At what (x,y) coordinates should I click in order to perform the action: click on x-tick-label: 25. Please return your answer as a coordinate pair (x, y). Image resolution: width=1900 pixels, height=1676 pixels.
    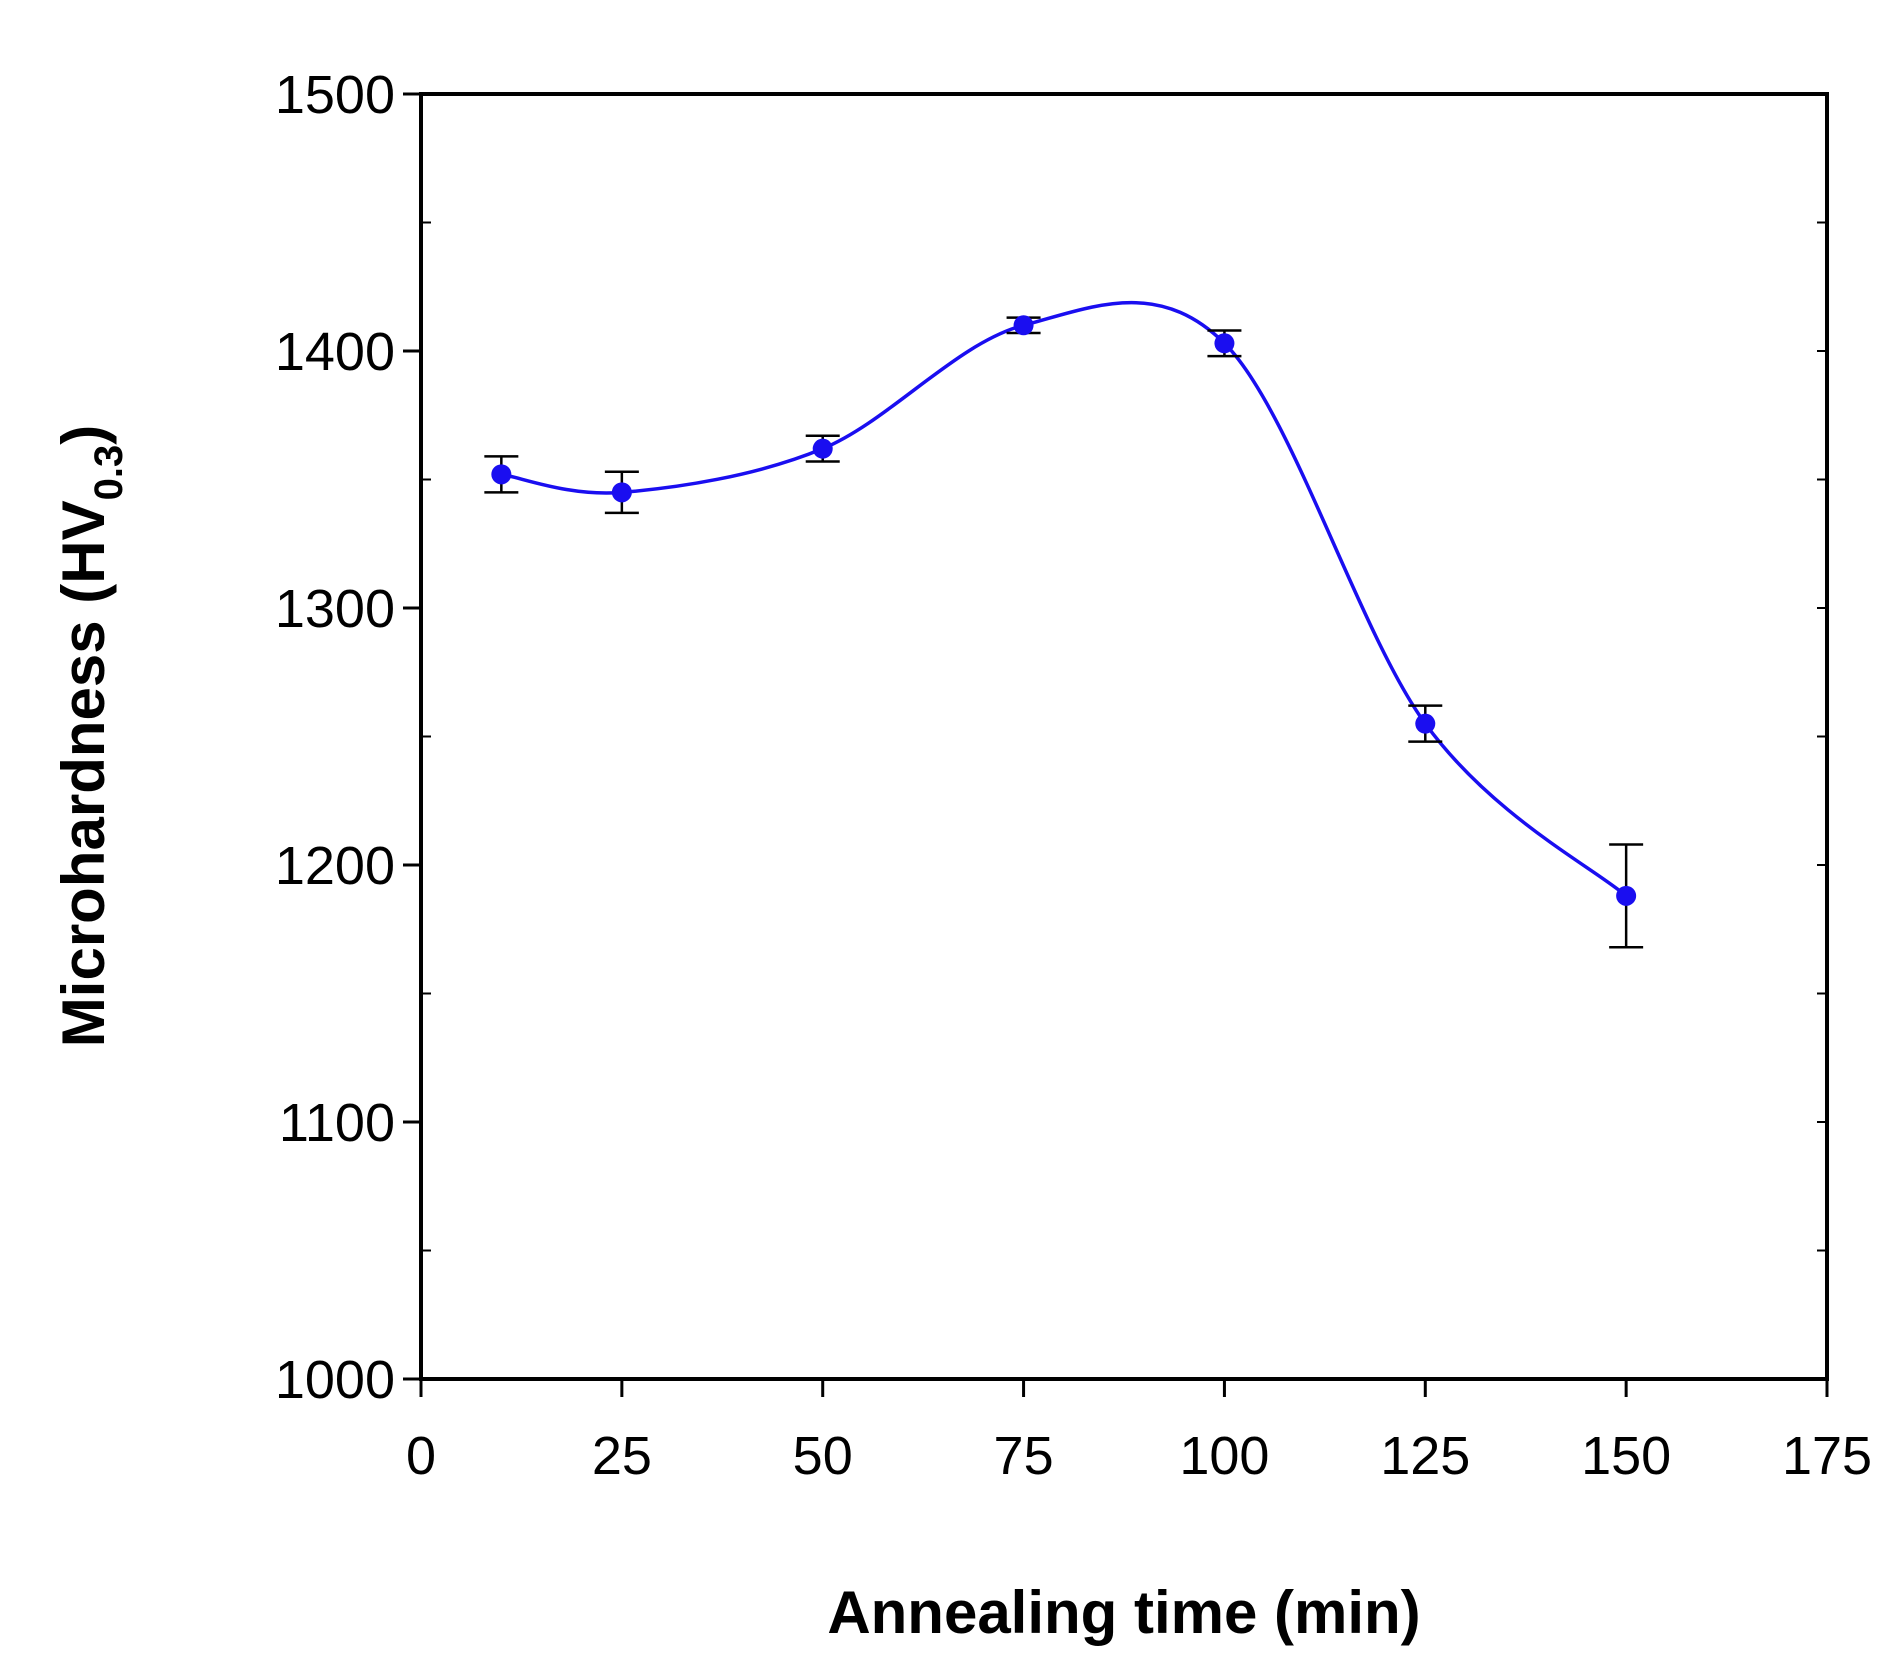
    Looking at the image, I should click on (622, 1456).